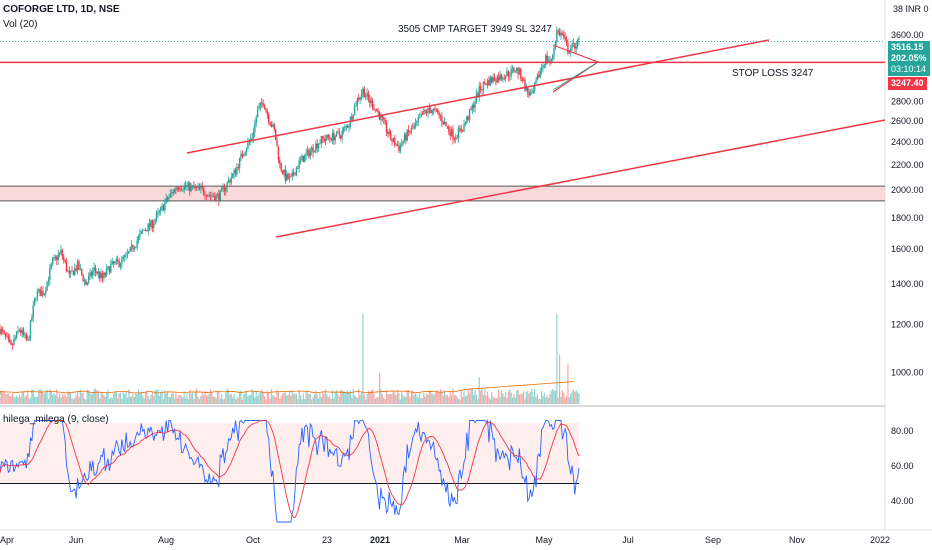 This screenshot has width=932, height=550. Describe the element at coordinates (7, 540) in the screenshot. I see `time-tick-label: Apr` at that location.